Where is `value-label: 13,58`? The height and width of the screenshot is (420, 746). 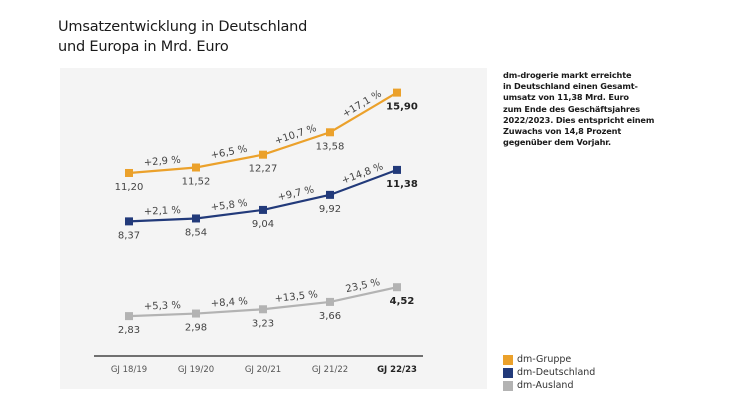 value-label: 13,58 is located at coordinates (330, 146).